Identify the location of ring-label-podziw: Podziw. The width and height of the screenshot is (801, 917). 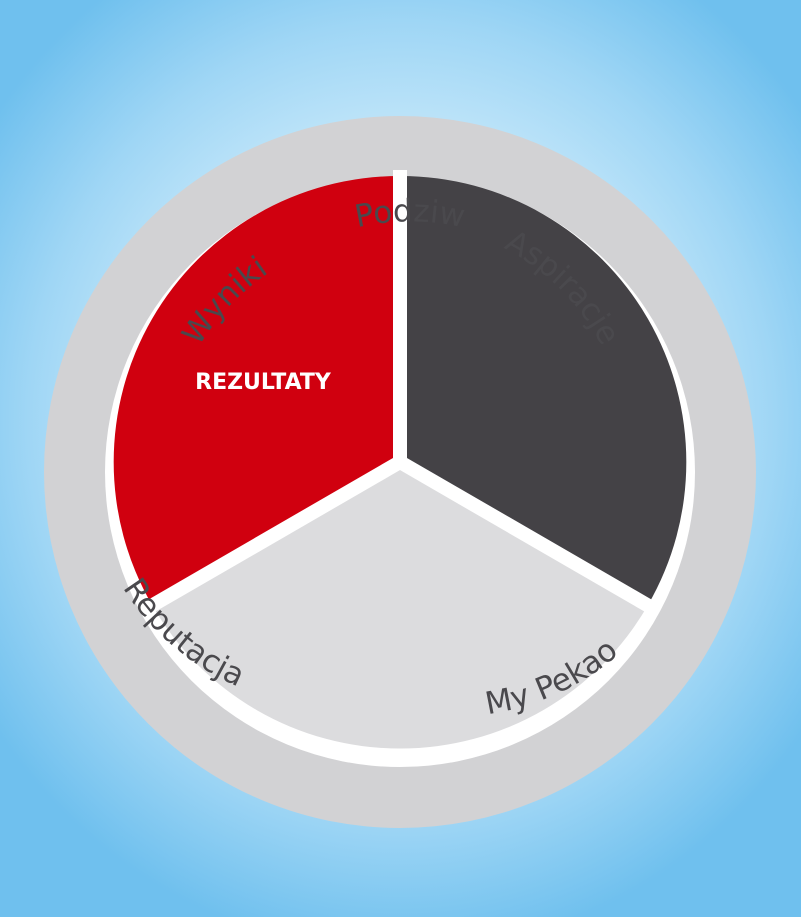
(410, 214).